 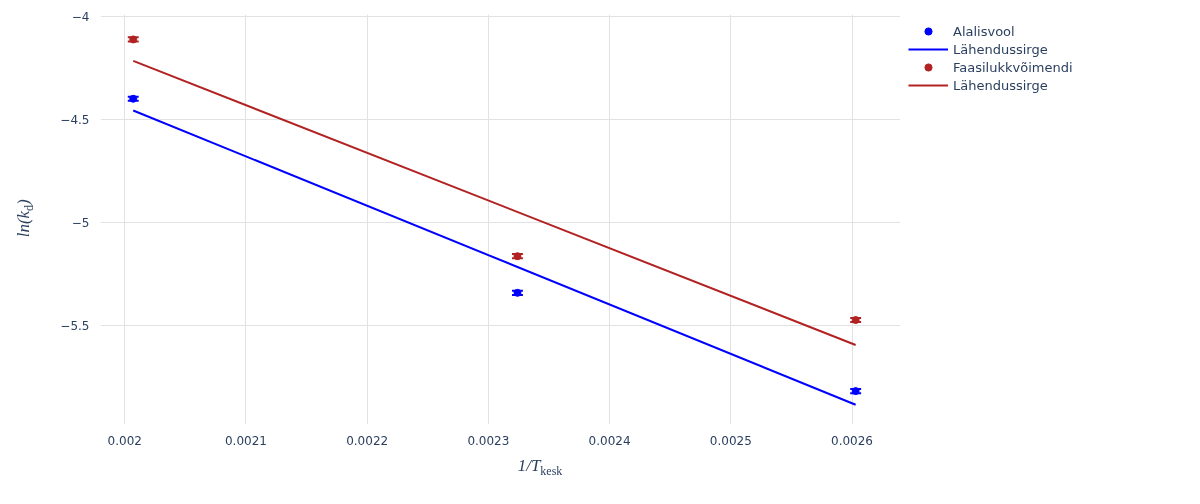 What do you see at coordinates (730, 440) in the screenshot?
I see `x-tick-label: 0.0025` at bounding box center [730, 440].